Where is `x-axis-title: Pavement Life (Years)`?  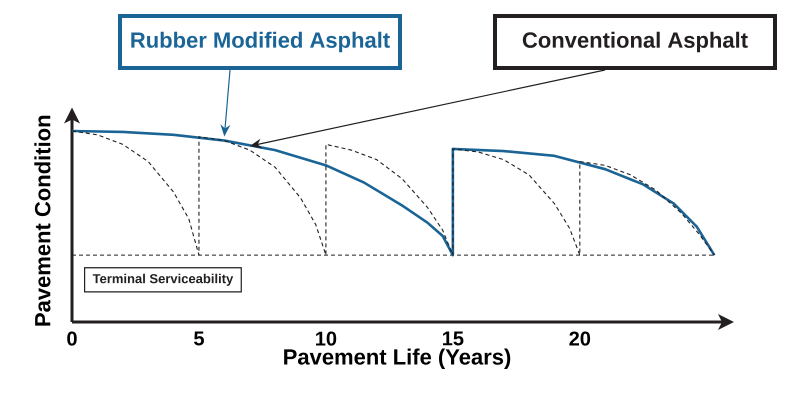 x-axis-title: Pavement Life (Years) is located at coordinates (397, 359).